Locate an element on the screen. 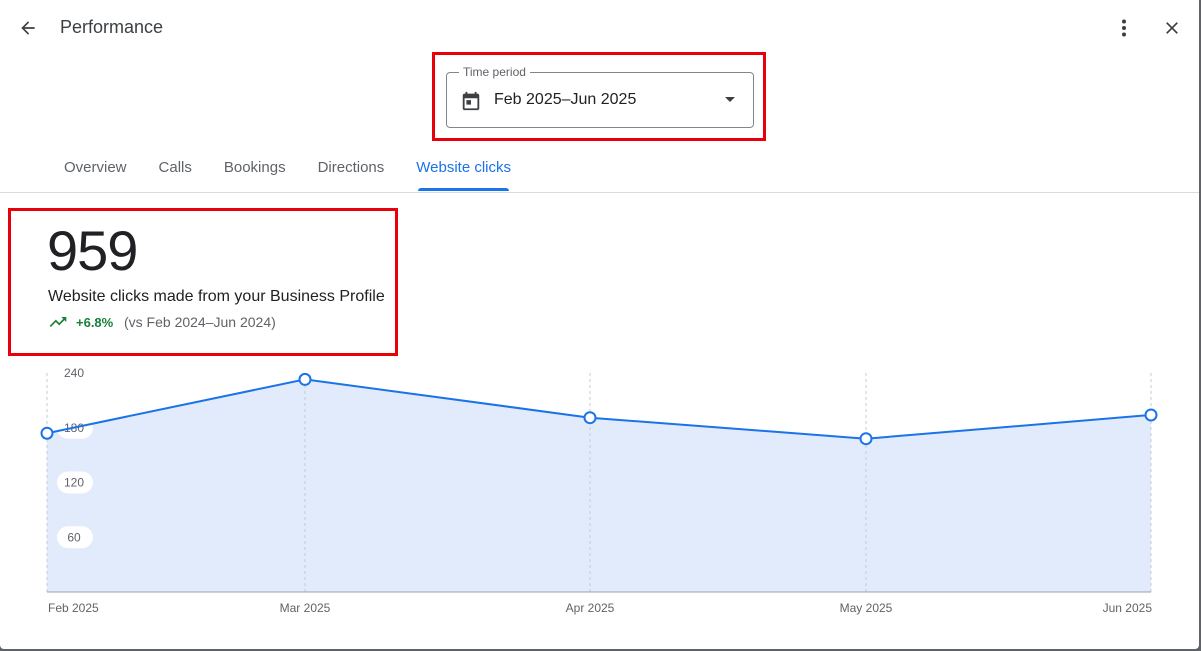  tab-overview: Overview is located at coordinates (95, 167).